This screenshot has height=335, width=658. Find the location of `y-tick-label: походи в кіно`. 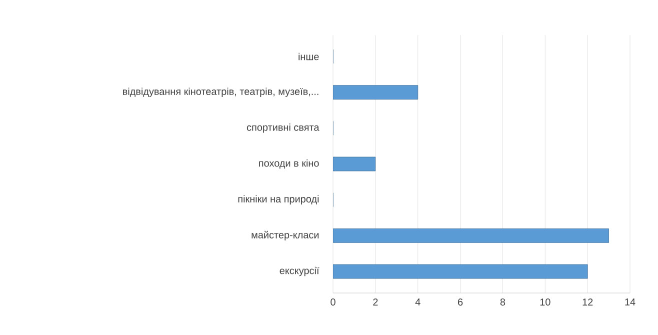

y-tick-label: походи в кіно is located at coordinates (289, 164).